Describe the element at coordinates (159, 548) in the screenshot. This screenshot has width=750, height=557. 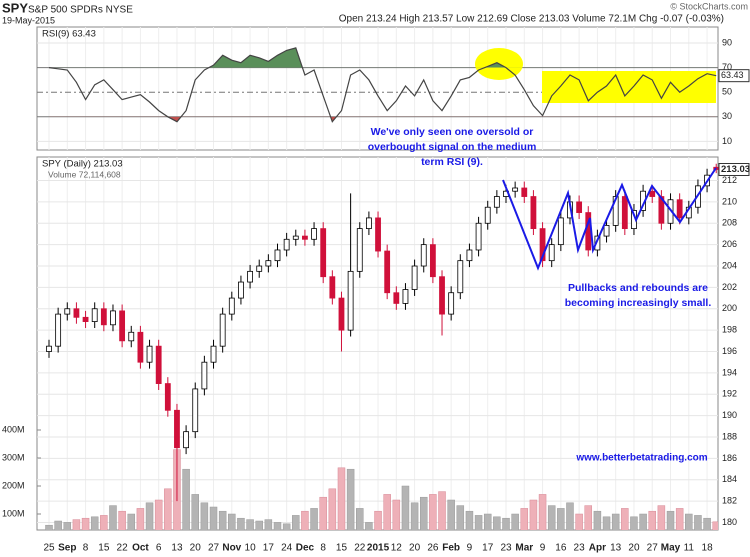
I see `x-tick-label: 6` at that location.